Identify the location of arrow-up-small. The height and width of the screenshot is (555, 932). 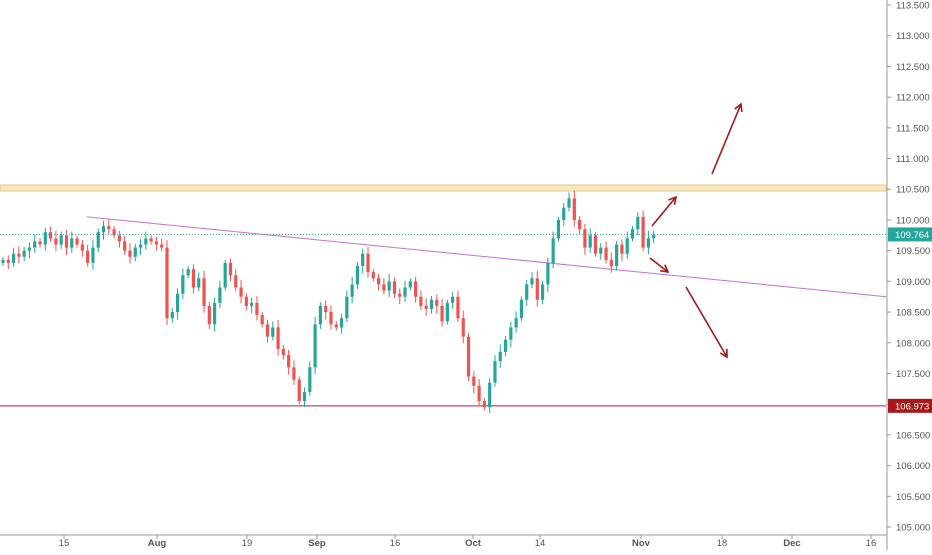
(664, 211).